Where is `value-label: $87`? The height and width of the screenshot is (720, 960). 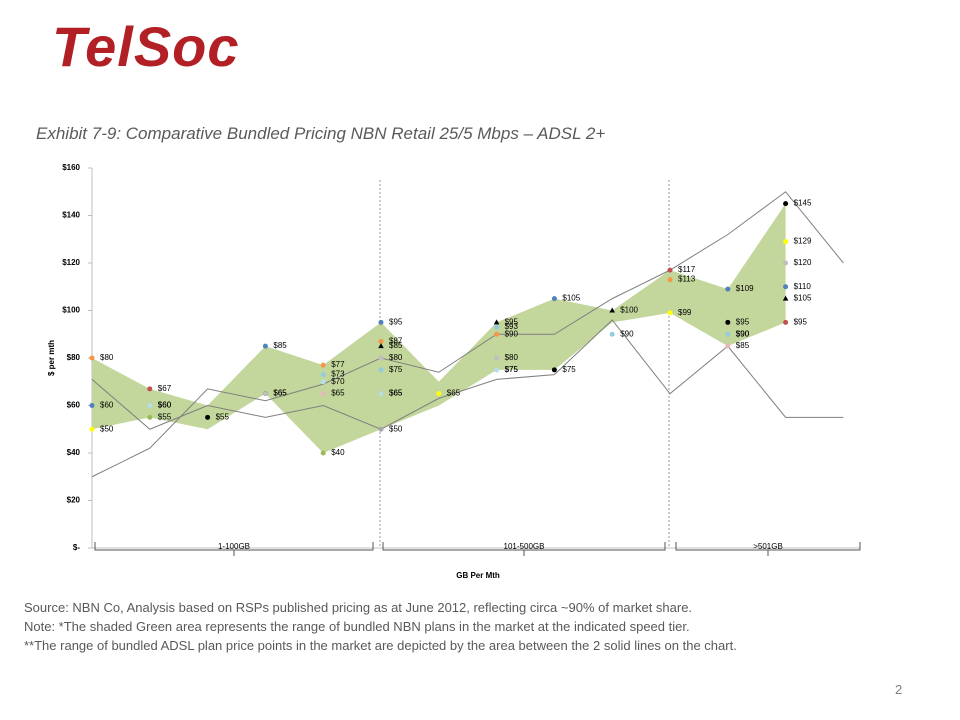 value-label: $87 is located at coordinates (396, 340).